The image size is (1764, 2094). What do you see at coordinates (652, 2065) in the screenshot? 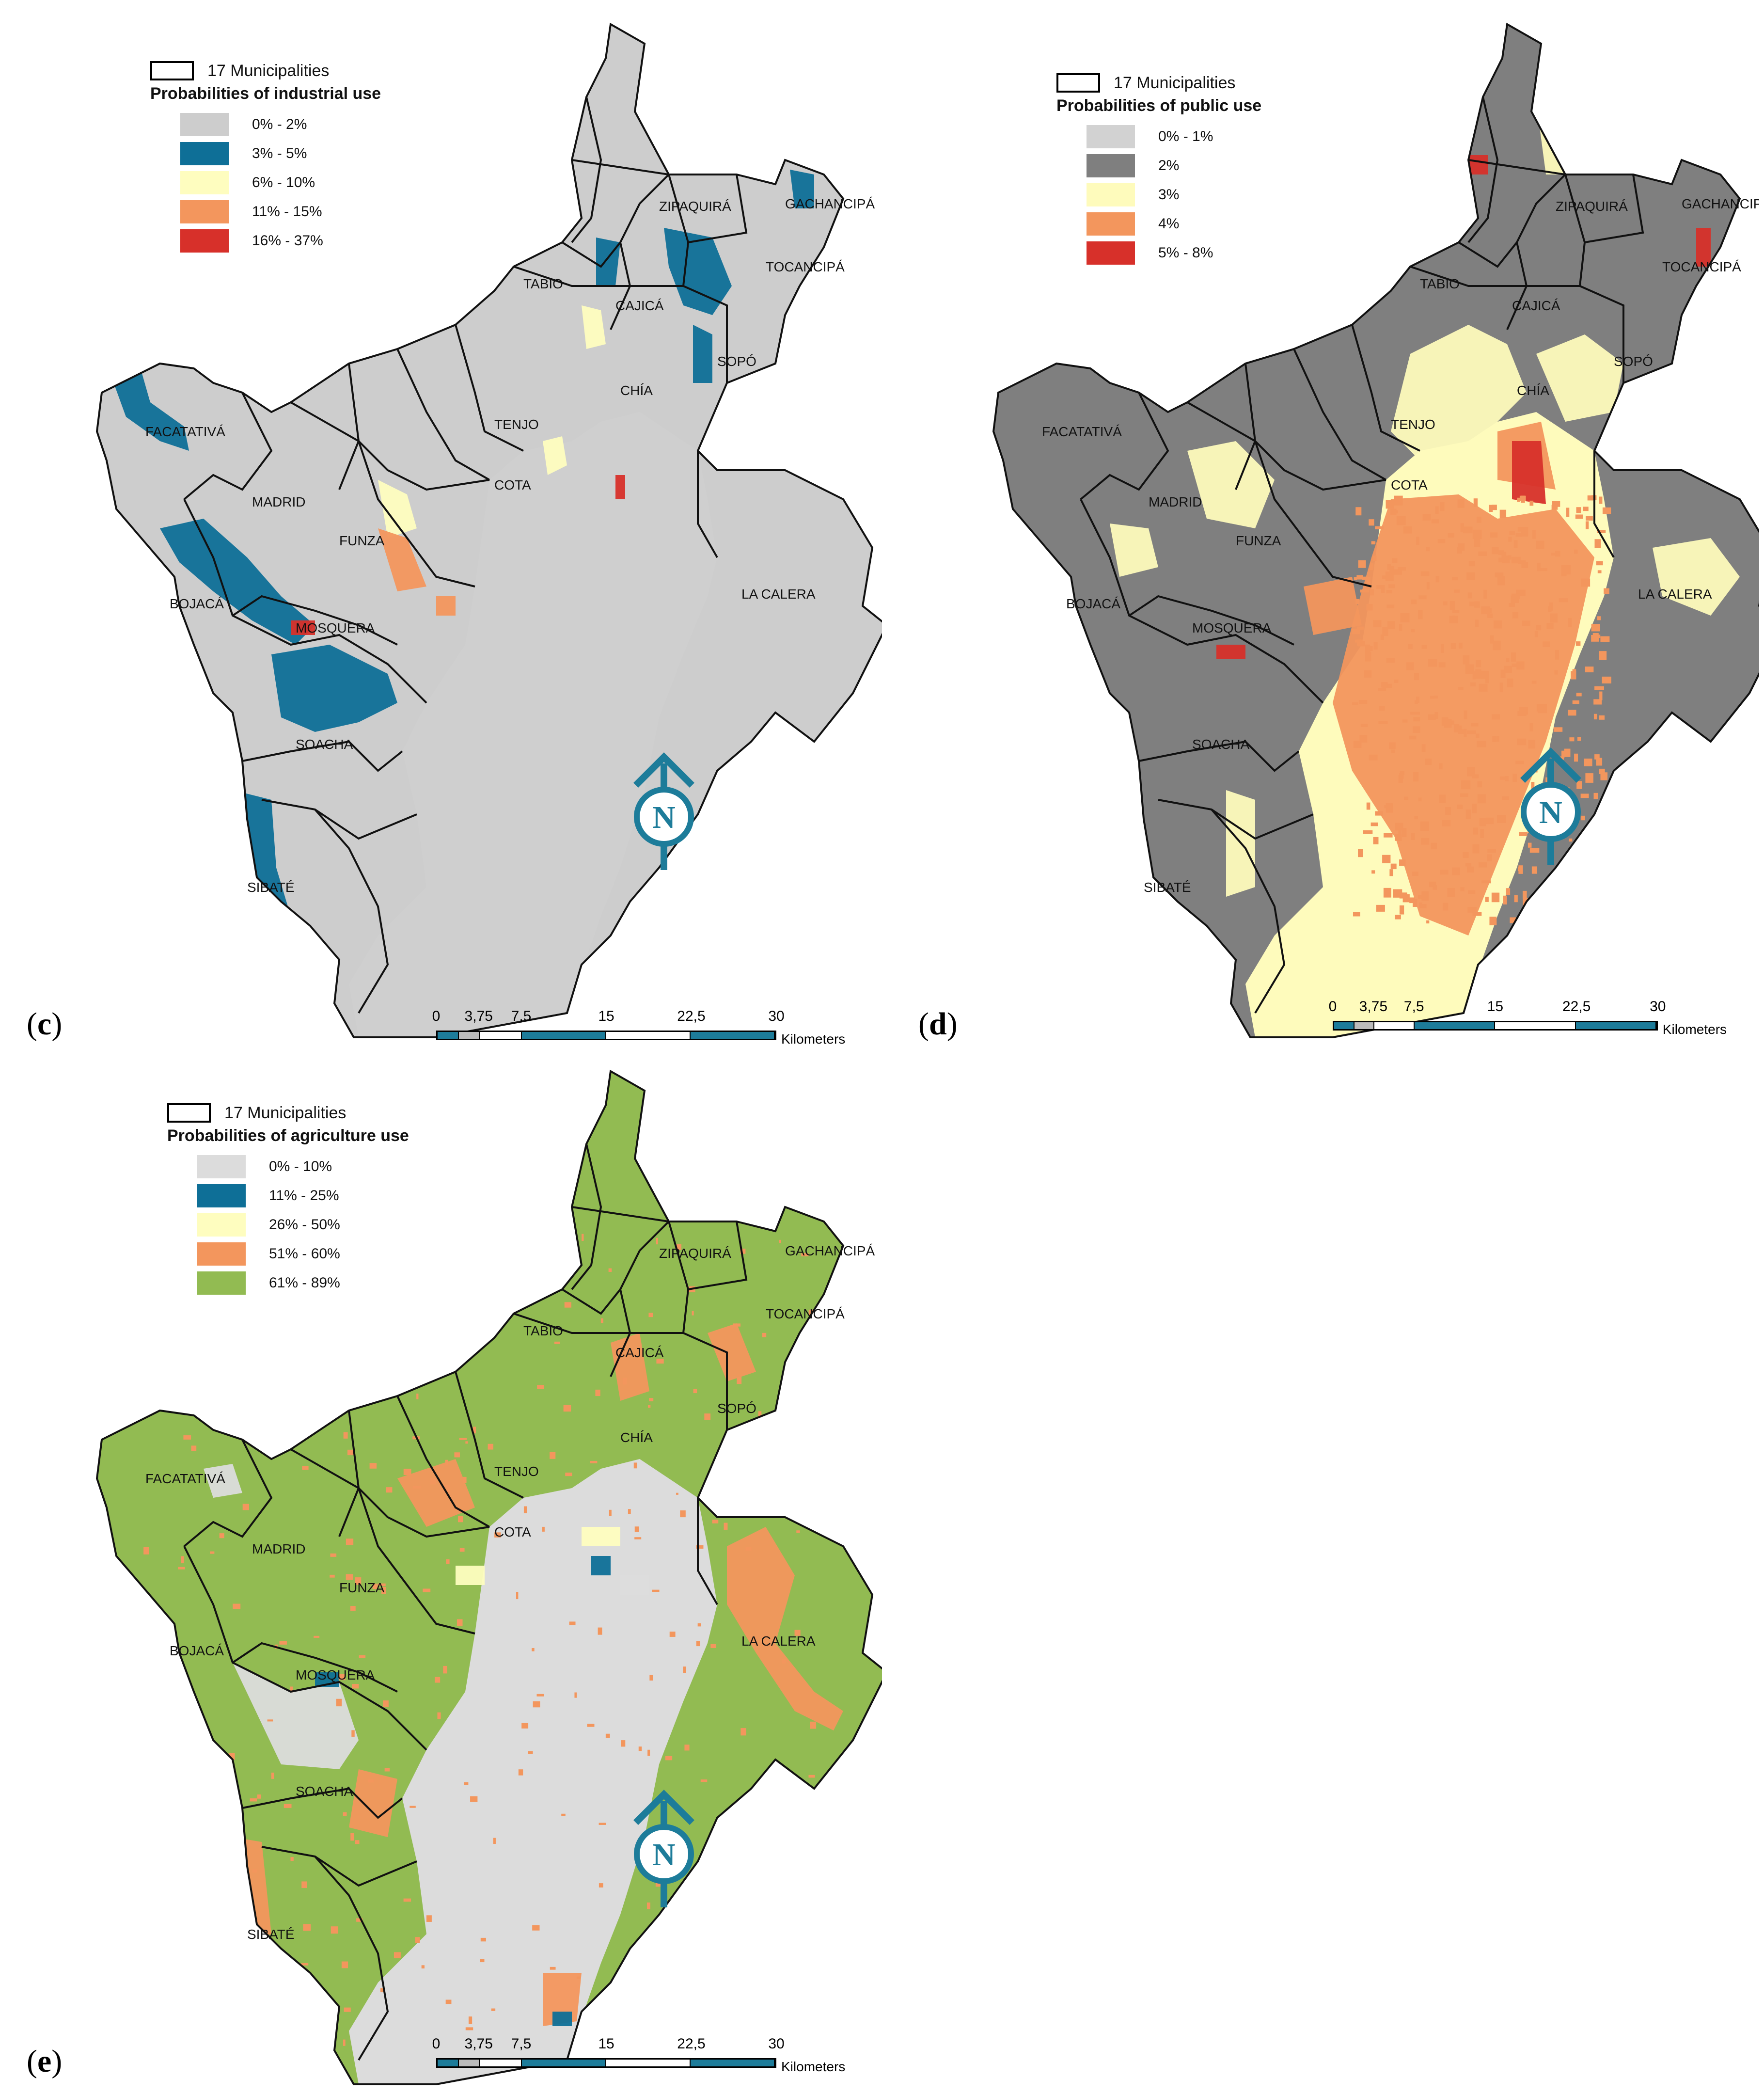
I see `scale-bar: 0 3,75 7,5 15 22,5 30 Kilometers` at bounding box center [652, 2065].